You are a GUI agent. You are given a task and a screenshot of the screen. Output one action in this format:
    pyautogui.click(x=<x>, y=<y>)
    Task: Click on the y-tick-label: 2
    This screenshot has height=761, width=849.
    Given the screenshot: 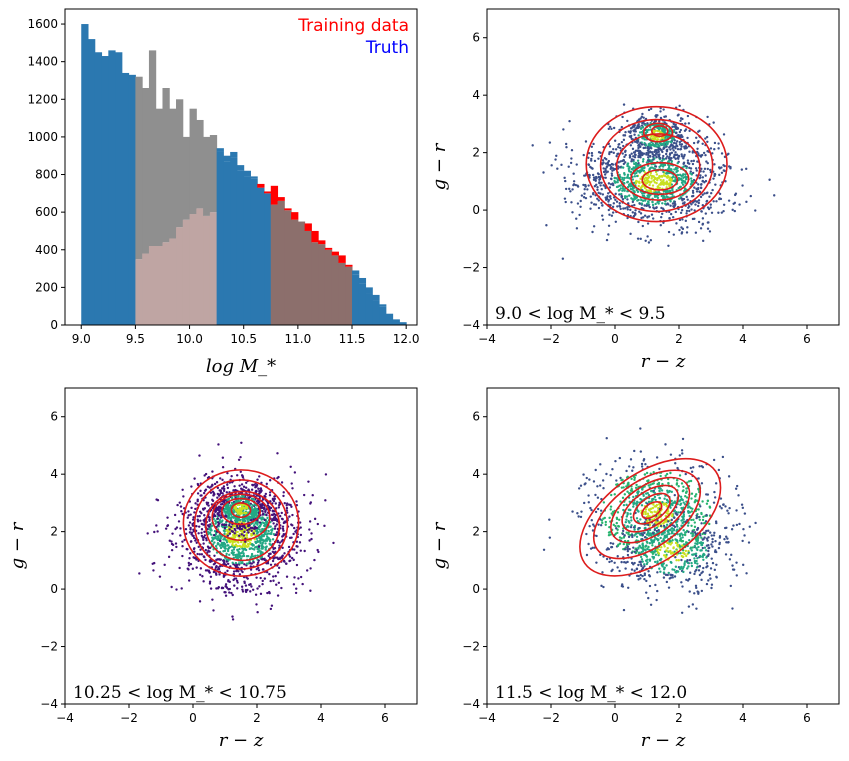 What is the action you would take?
    pyautogui.click(x=476, y=153)
    